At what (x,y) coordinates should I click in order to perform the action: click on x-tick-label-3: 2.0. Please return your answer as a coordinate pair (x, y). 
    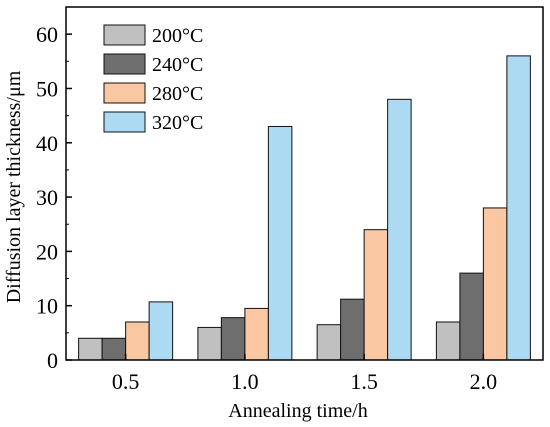
    Looking at the image, I should click on (484, 381).